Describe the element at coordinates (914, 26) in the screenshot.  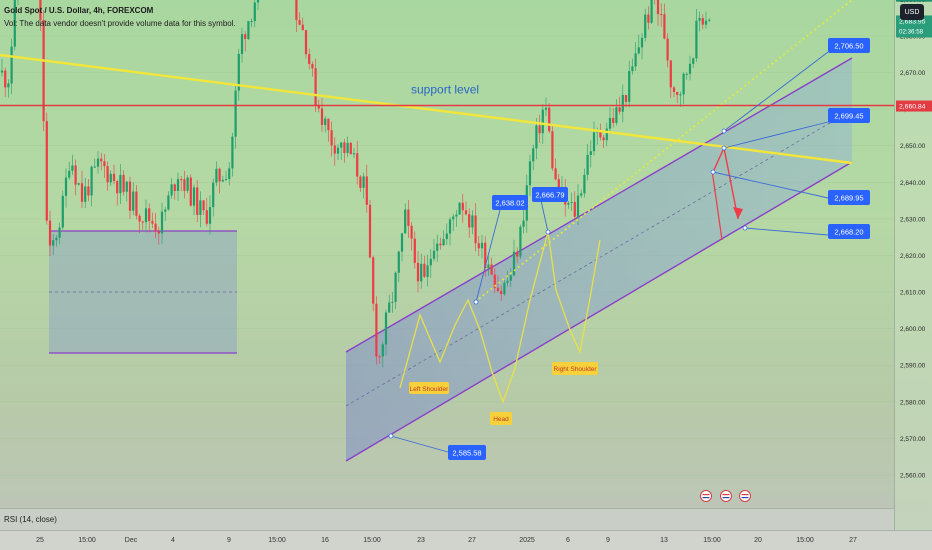
I see `price-tag-last` at that location.